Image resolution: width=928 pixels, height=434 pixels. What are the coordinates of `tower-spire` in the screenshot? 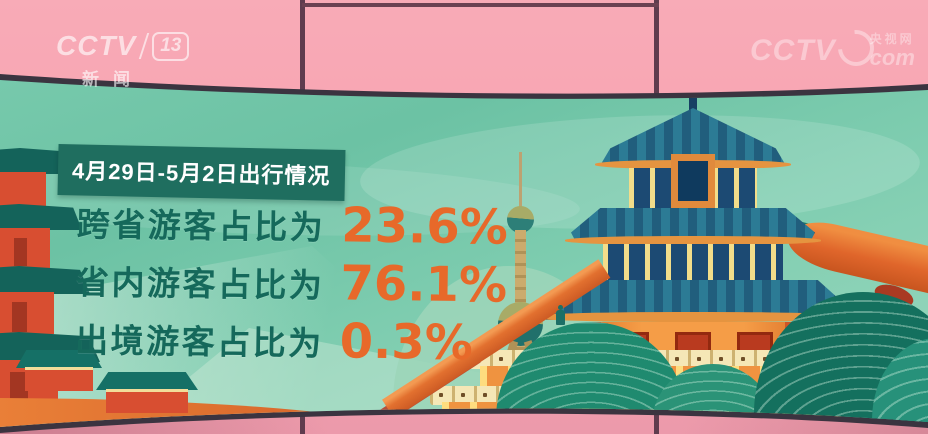 It's located at (520, 182).